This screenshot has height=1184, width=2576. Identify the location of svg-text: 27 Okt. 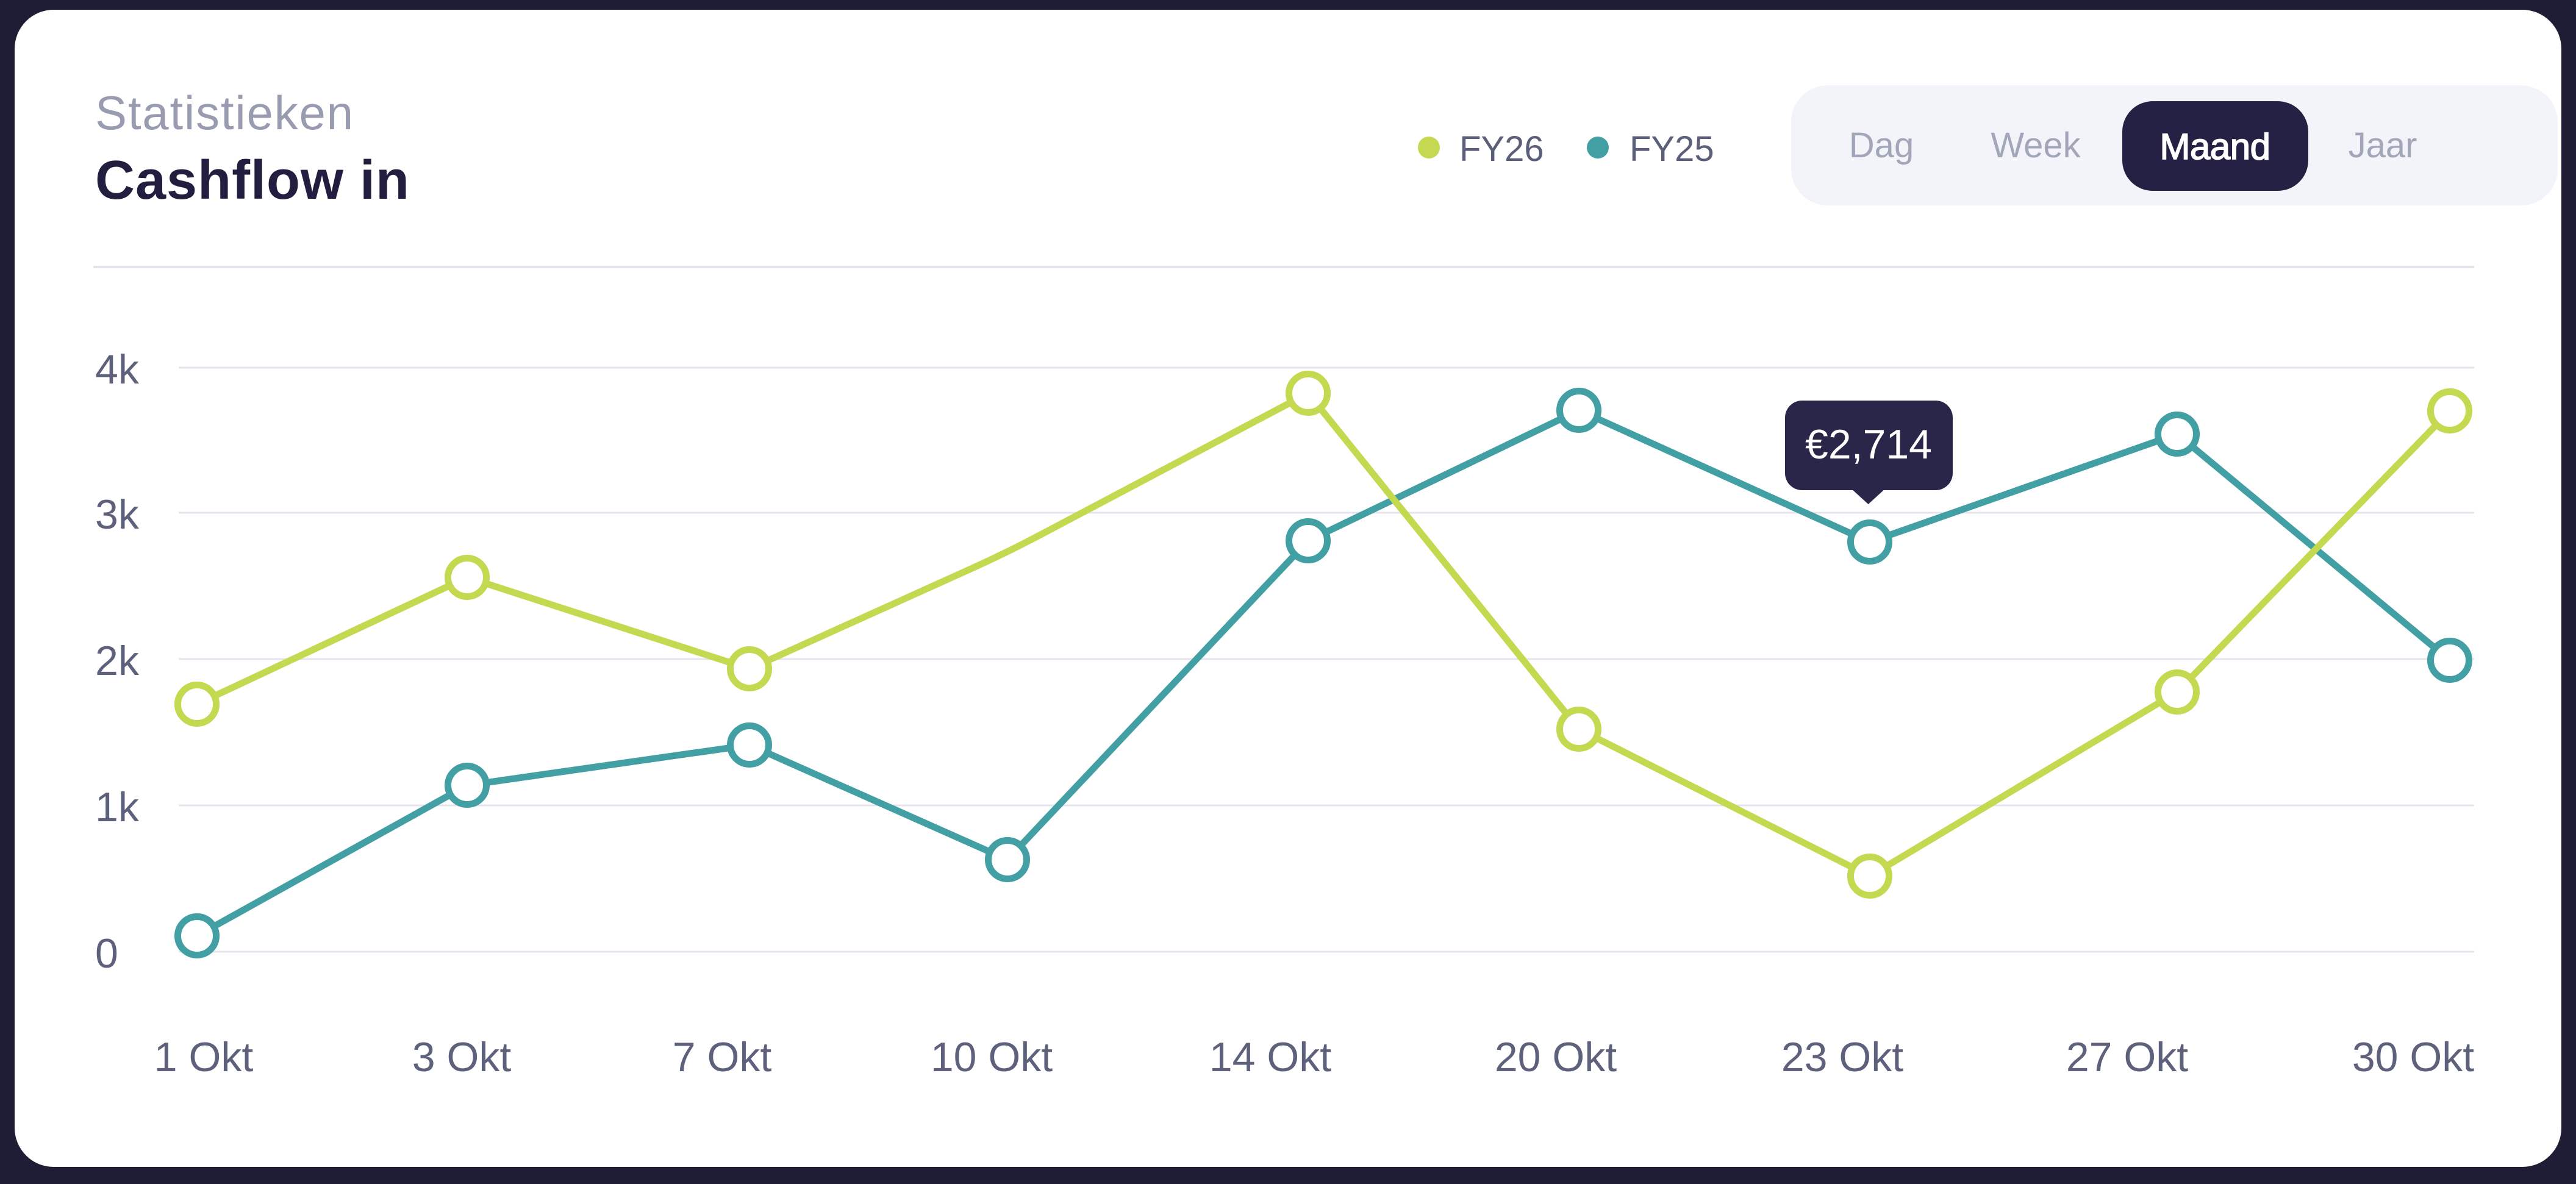
(2127, 1057).